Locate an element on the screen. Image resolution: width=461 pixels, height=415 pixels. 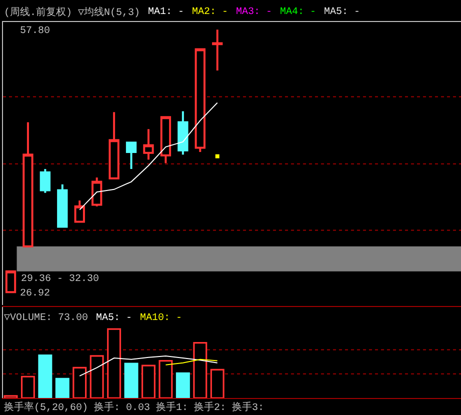
line-series is located at coordinates (148, 156).